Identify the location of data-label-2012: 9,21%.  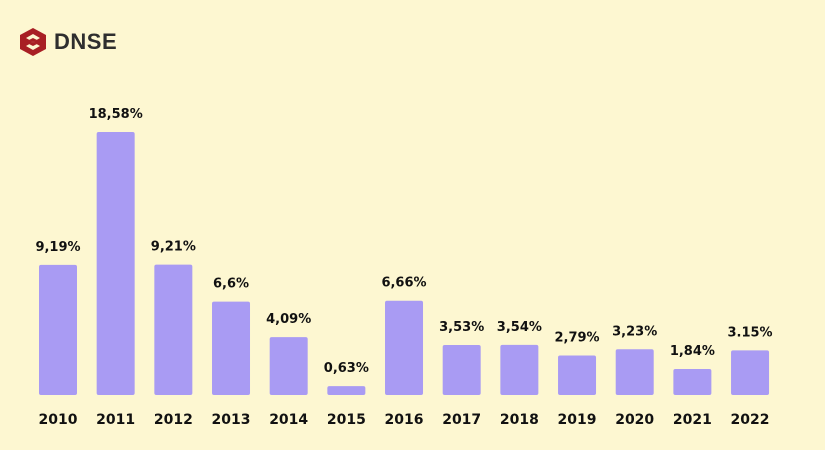
(173, 247).